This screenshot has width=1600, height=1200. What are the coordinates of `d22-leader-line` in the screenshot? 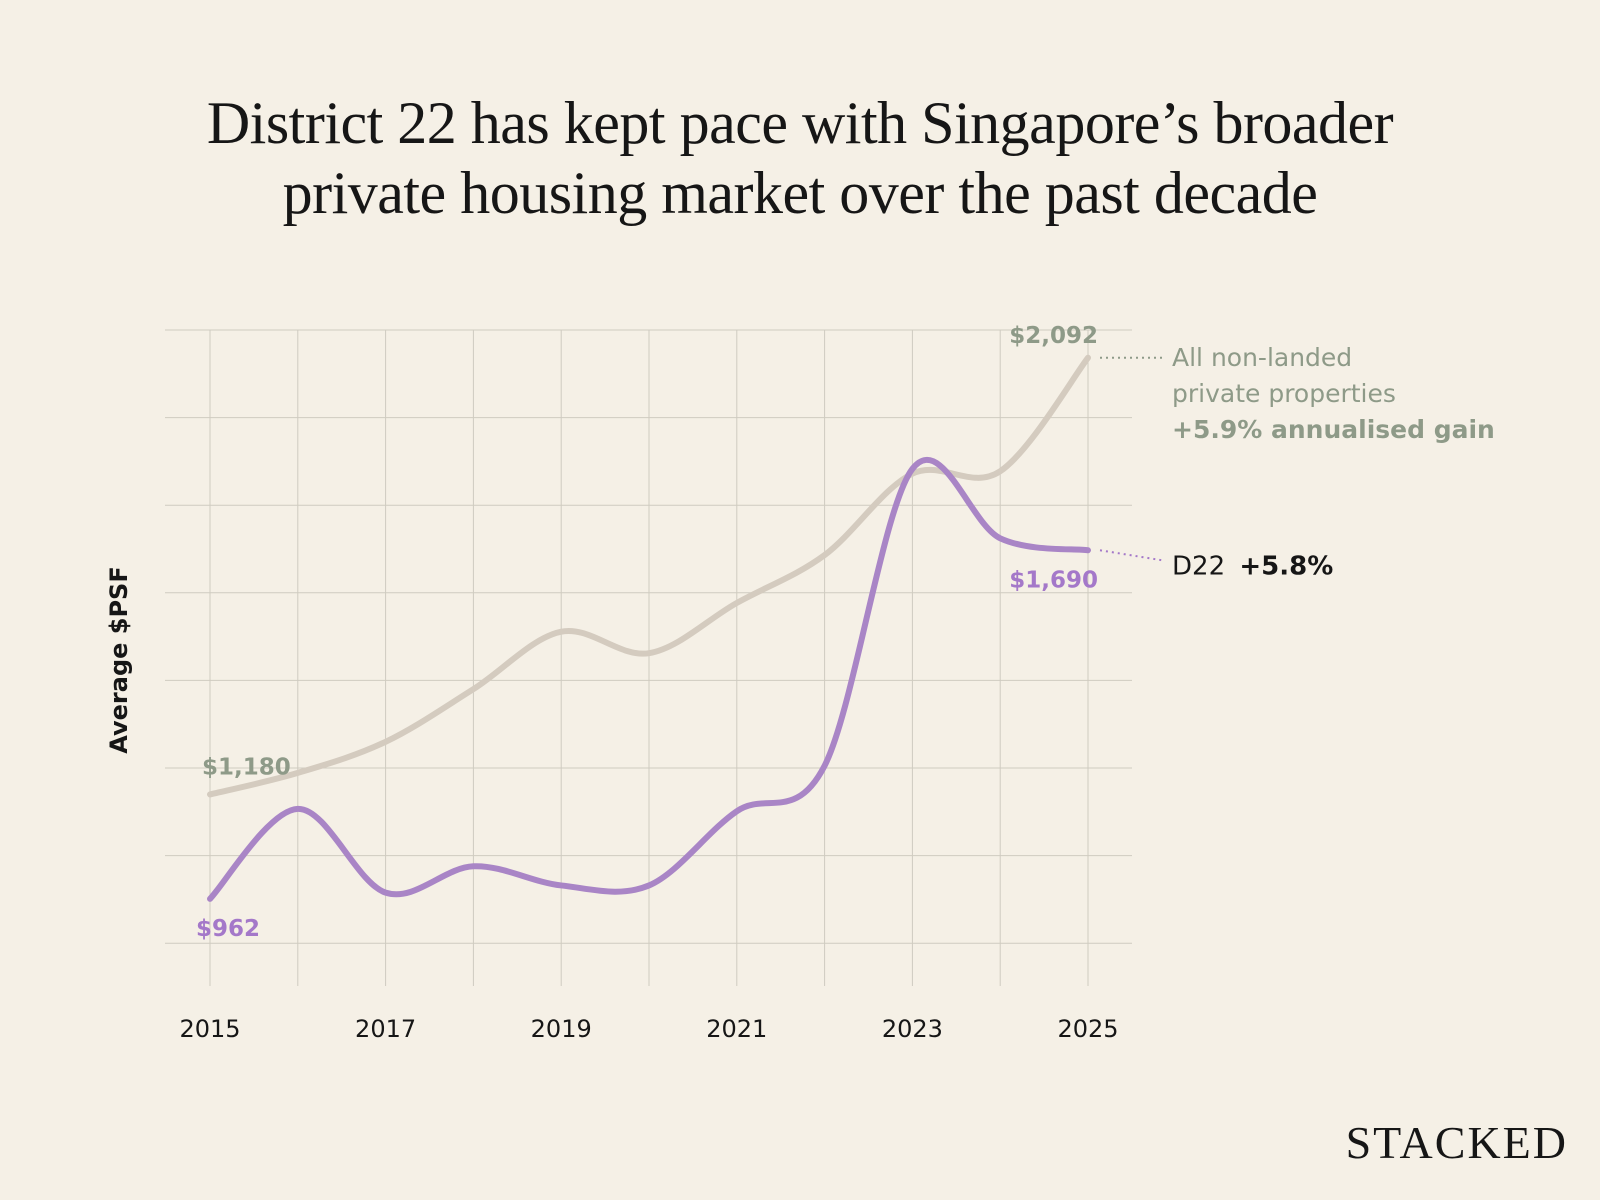 It's located at (1131, 555).